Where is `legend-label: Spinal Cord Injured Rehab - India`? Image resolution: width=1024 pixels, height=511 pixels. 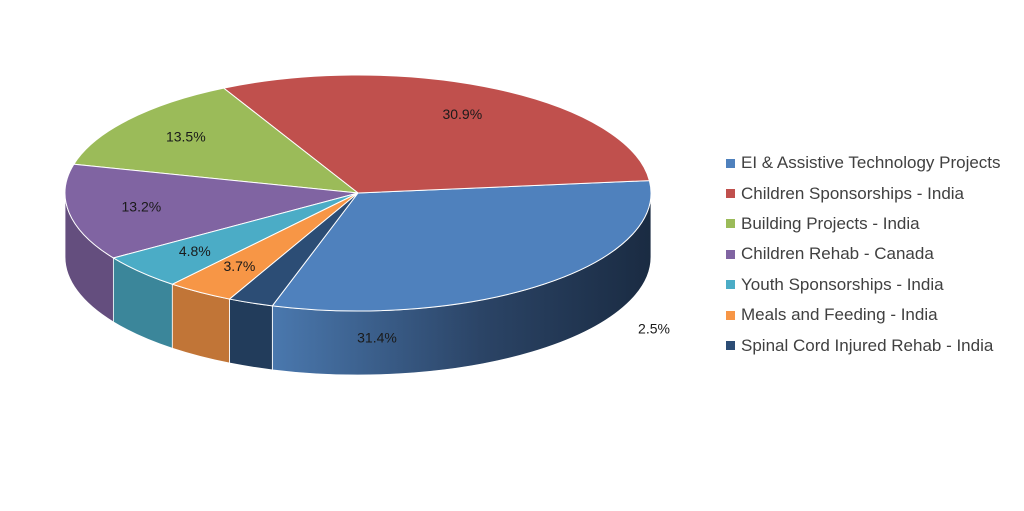
legend-label: Spinal Cord Injured Rehab - India is located at coordinates (867, 345).